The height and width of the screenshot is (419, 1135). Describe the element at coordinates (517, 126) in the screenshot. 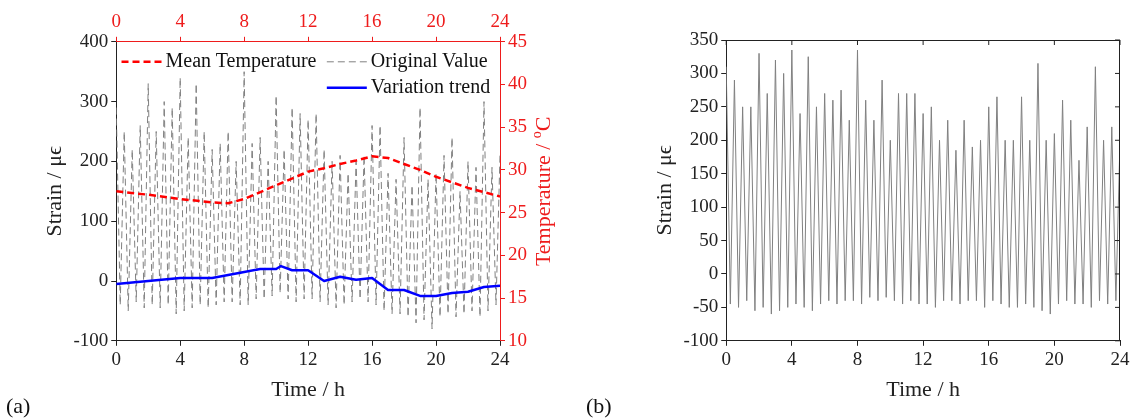

I see `y2-tick-label: 35` at that location.